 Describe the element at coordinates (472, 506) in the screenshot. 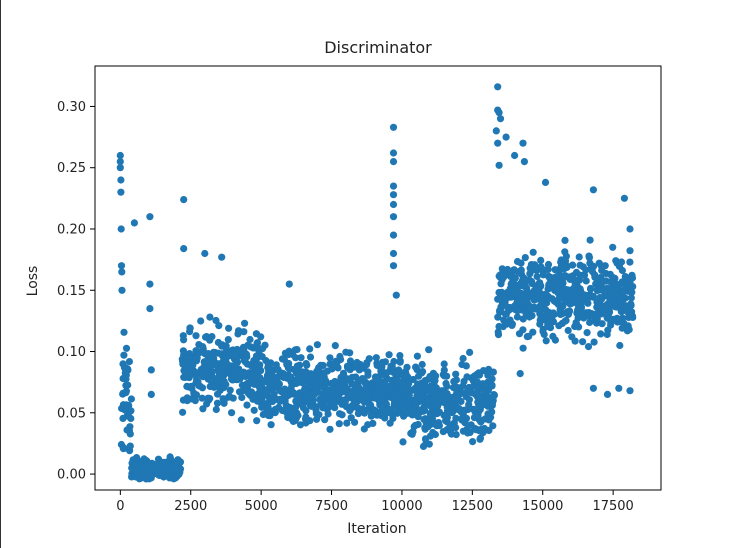

I see `x-tick-label: 12500` at that location.